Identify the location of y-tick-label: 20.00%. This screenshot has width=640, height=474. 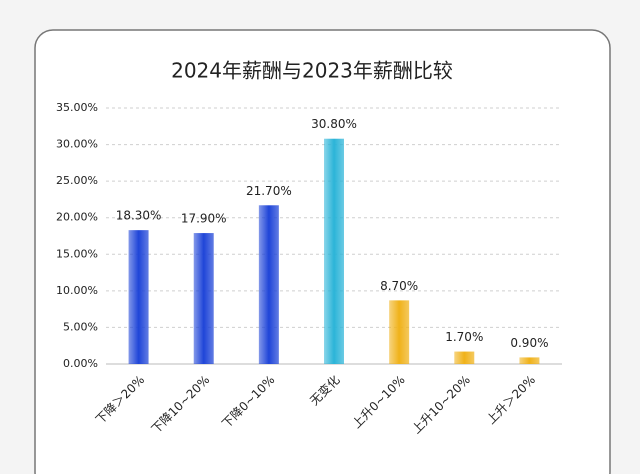
(77, 217).